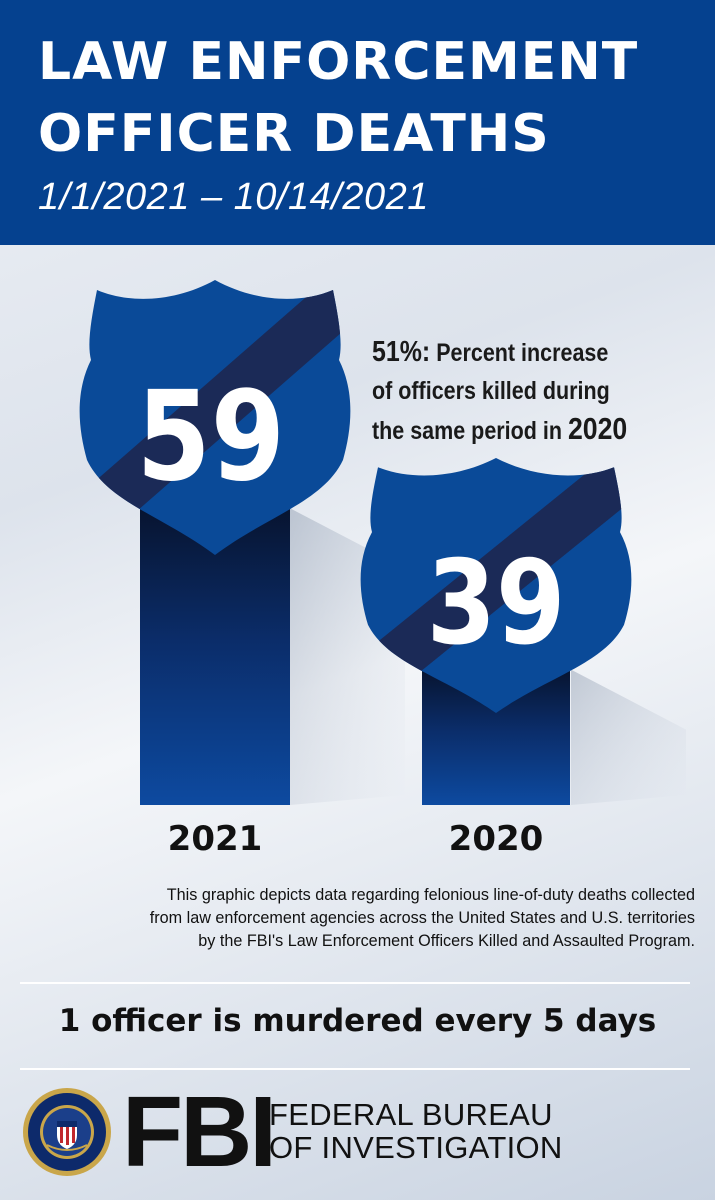 This screenshot has width=715, height=1200. What do you see at coordinates (355, 983) in the screenshot?
I see `divider-top` at bounding box center [355, 983].